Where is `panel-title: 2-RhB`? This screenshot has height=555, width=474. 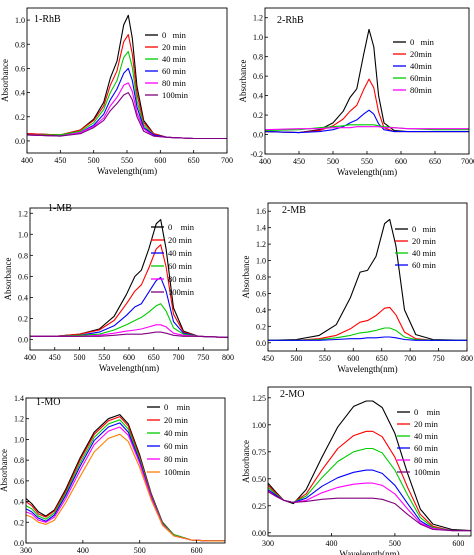 panel-title: 2-RhB is located at coordinates (290, 20).